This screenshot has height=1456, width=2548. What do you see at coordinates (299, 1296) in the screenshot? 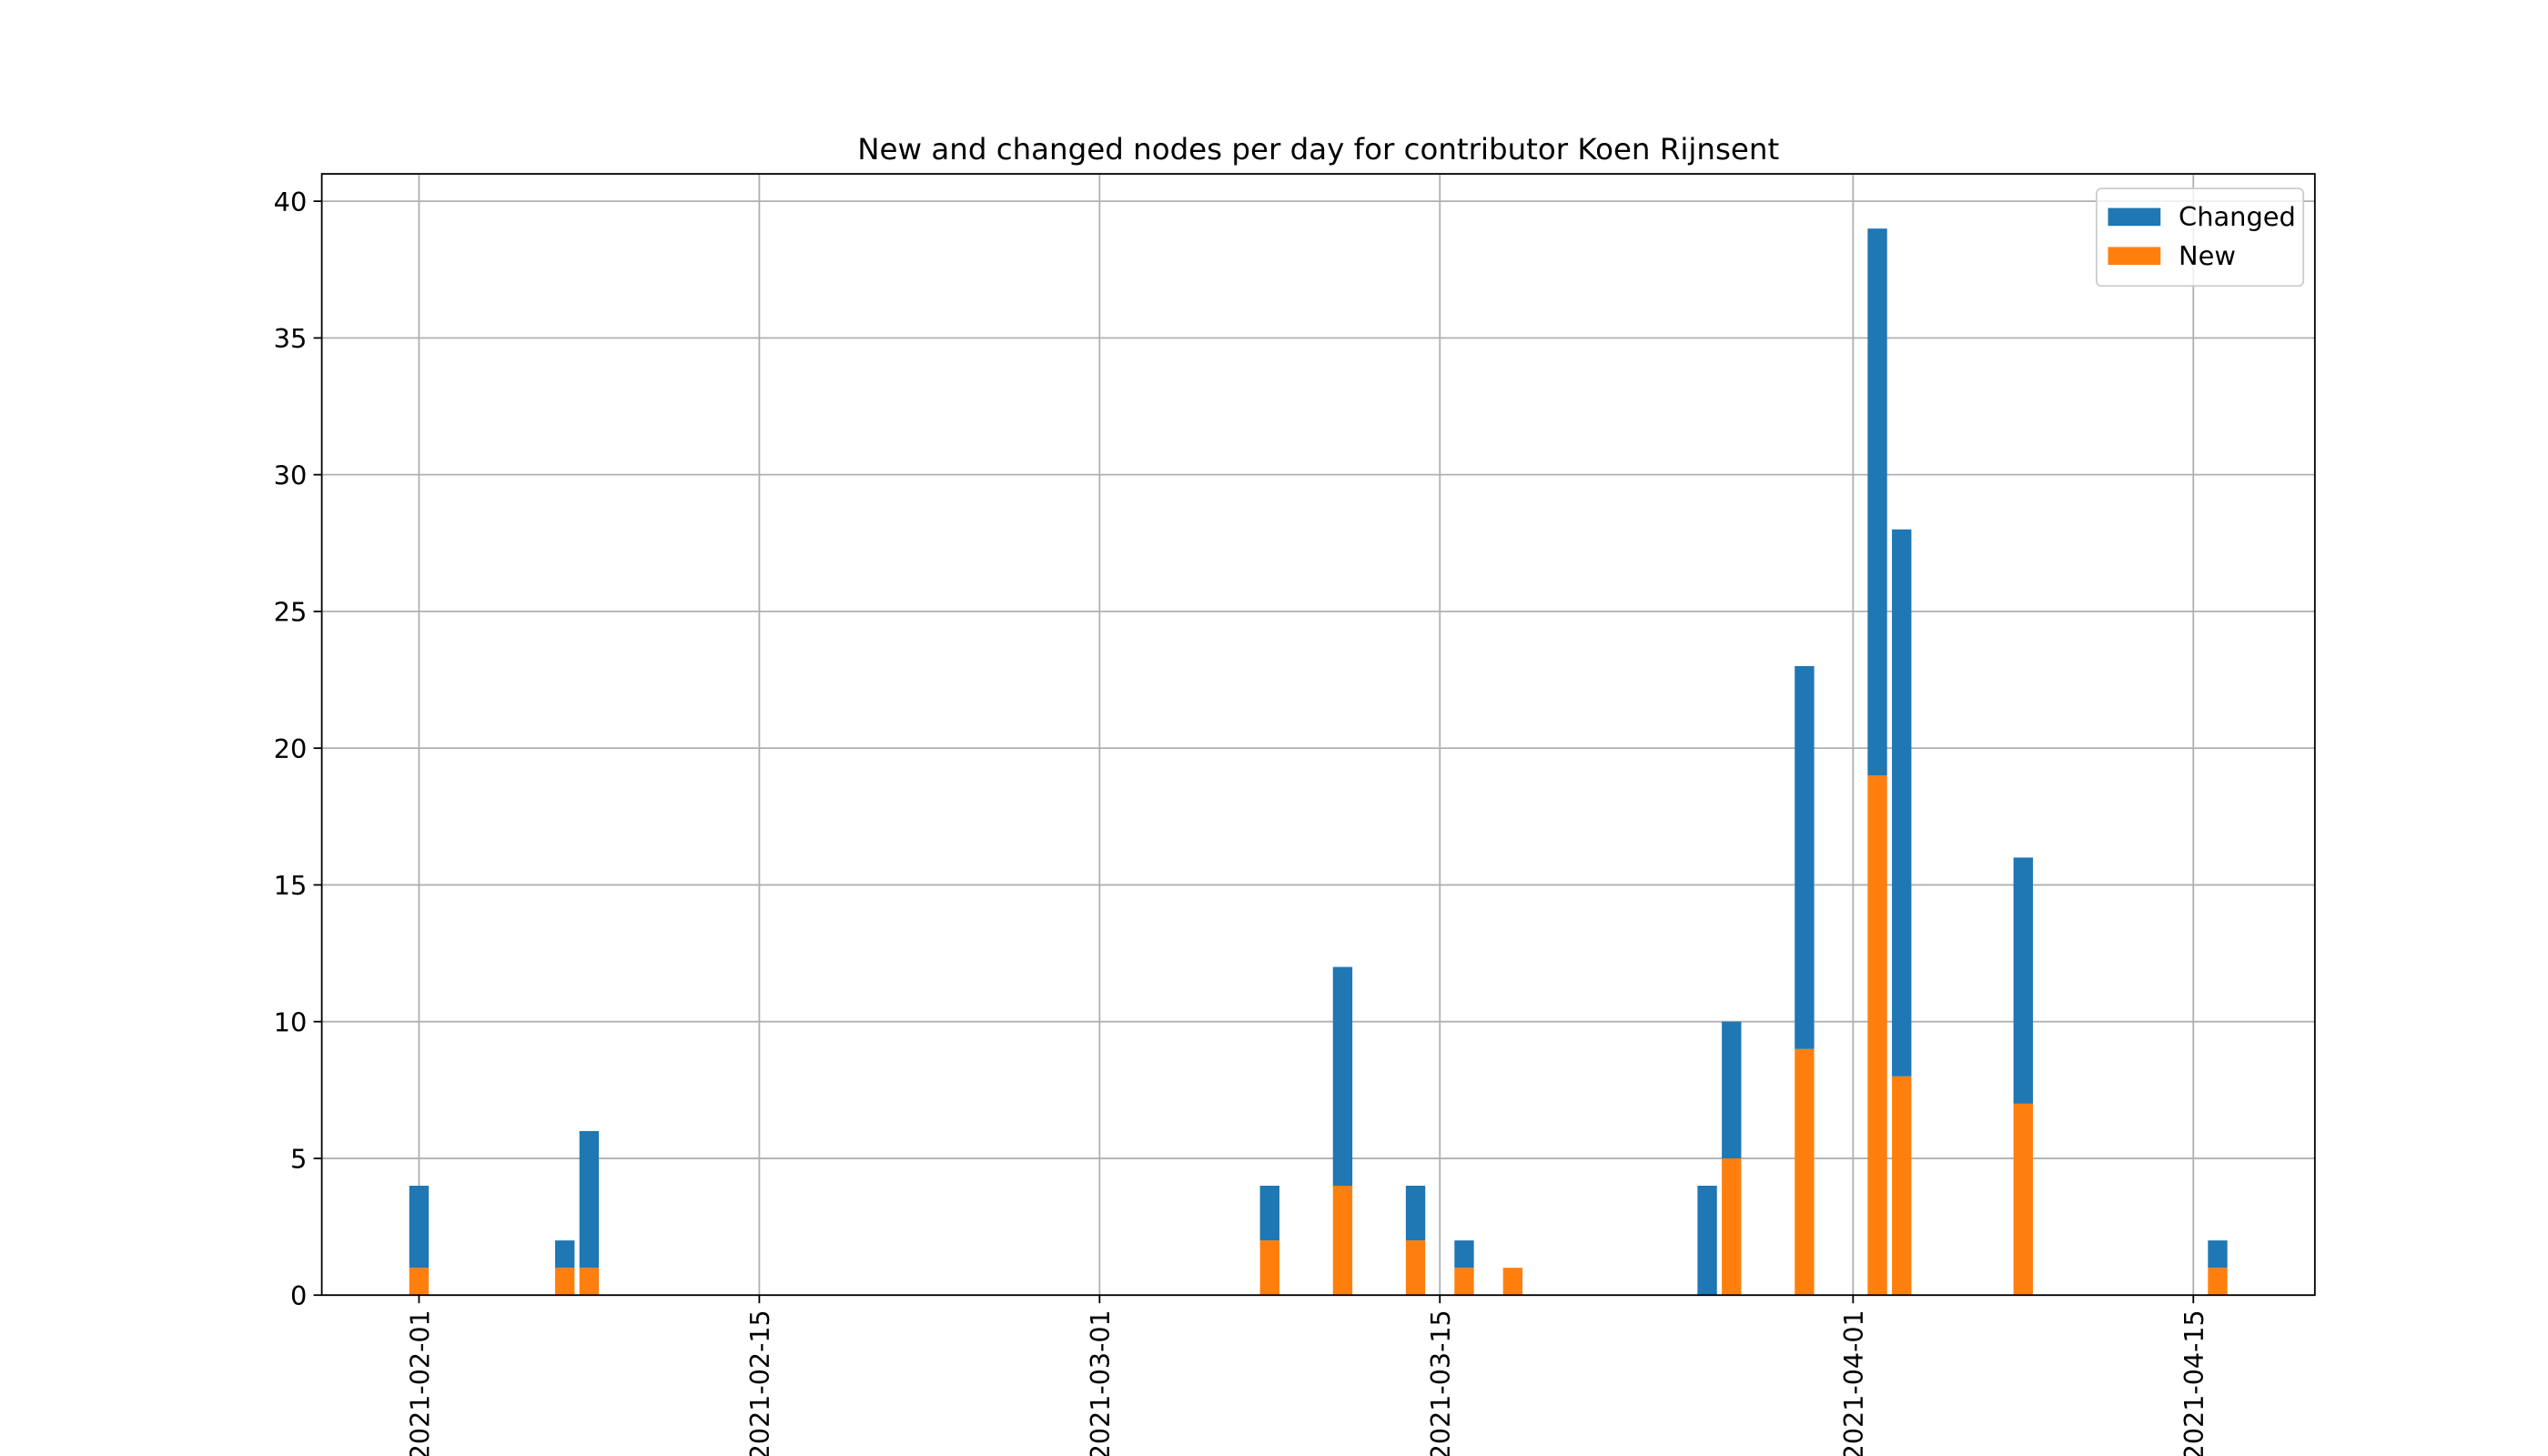
I see `y-tick-label: 0` at bounding box center [299, 1296].